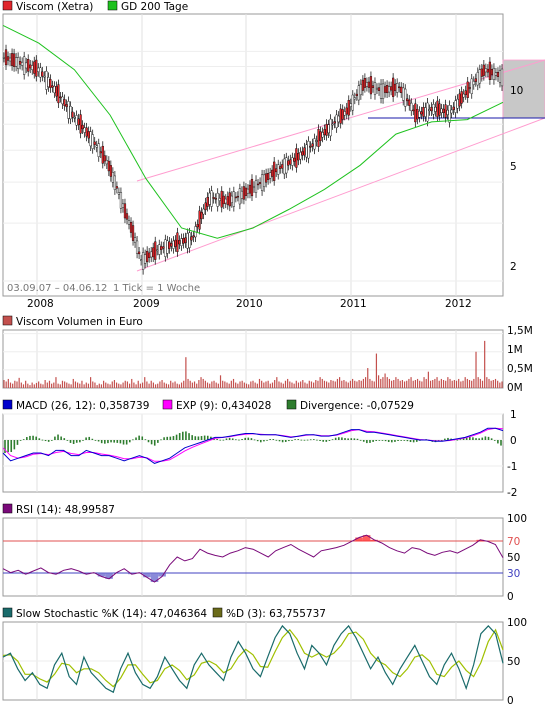  Describe the element at coordinates (253, 558) in the screenshot. I see `rsi-extreme-fills` at that location.